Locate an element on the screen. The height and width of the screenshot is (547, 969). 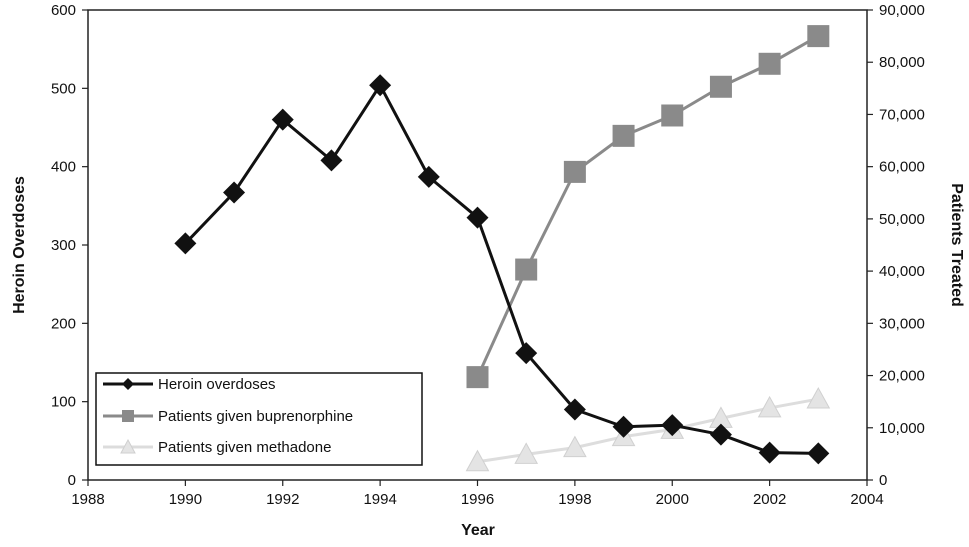
legend-diamond-marker is located at coordinates (128, 384).